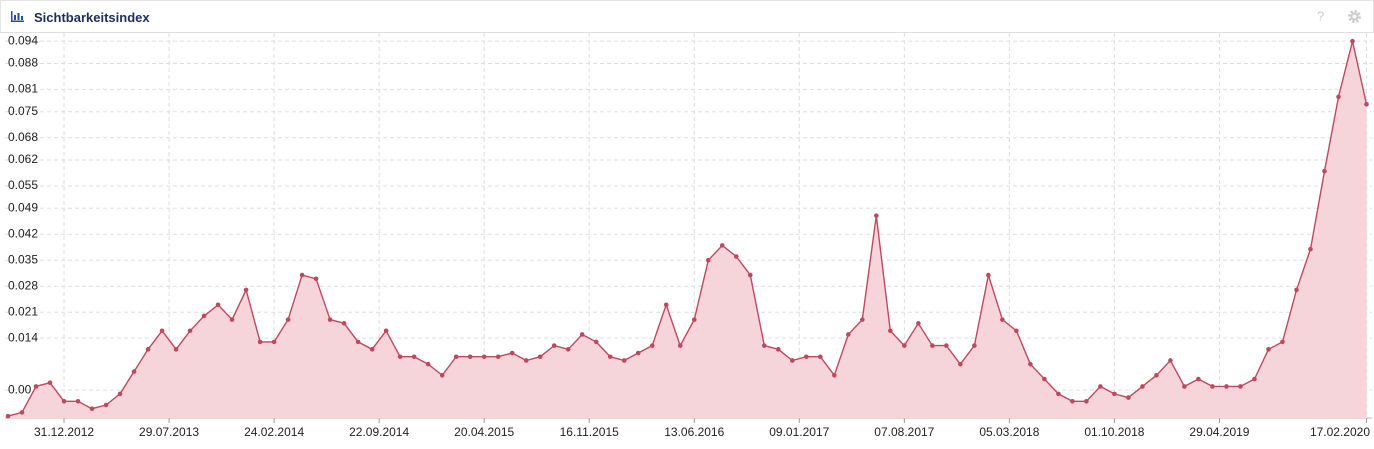 This screenshot has height=449, width=1374. Describe the element at coordinates (904, 432) in the screenshot. I see `x-tick-label: 07.08.2017` at that location.